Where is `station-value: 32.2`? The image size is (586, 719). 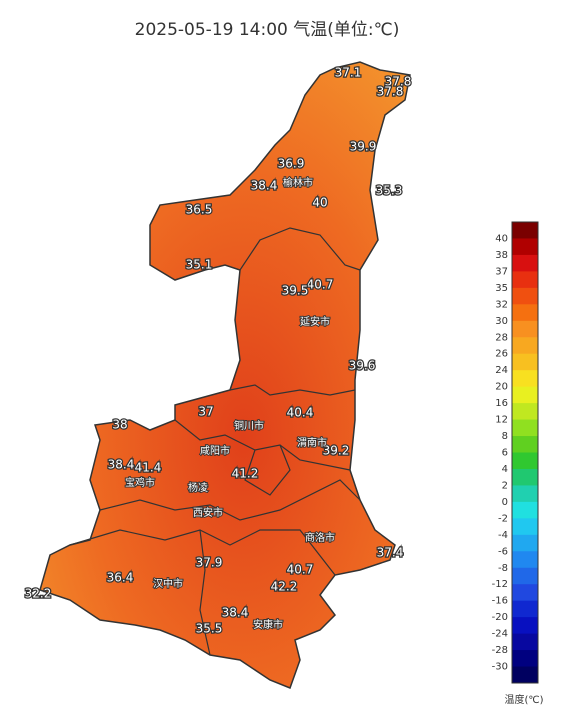
station-value: 32.2 is located at coordinates (38, 594).